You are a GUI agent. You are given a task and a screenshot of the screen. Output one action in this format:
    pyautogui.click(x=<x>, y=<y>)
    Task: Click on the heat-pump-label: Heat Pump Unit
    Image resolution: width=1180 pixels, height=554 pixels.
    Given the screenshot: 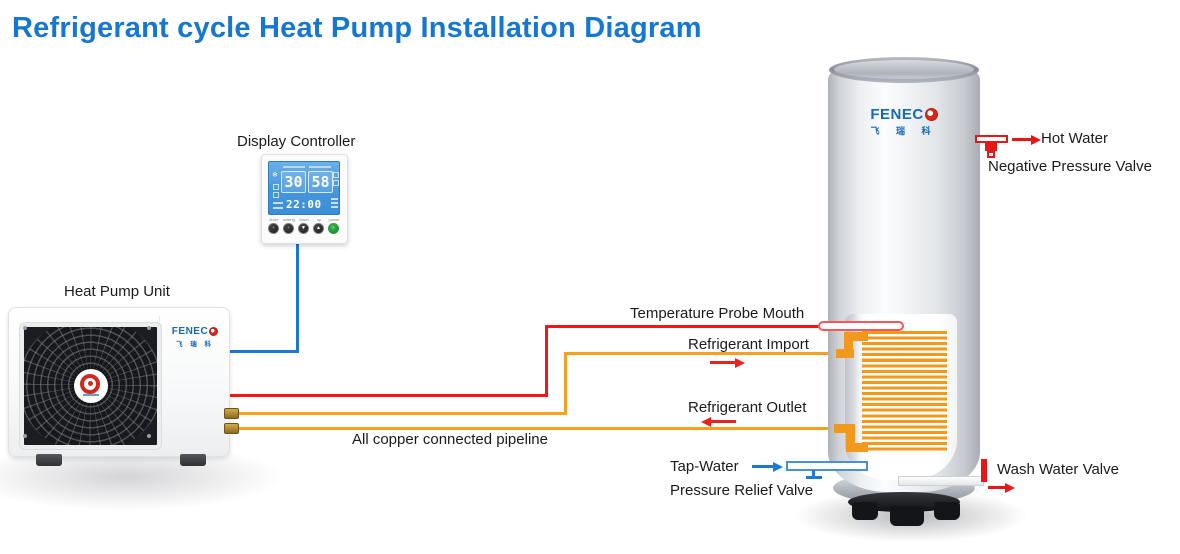 What is the action you would take?
    pyautogui.click(x=117, y=291)
    